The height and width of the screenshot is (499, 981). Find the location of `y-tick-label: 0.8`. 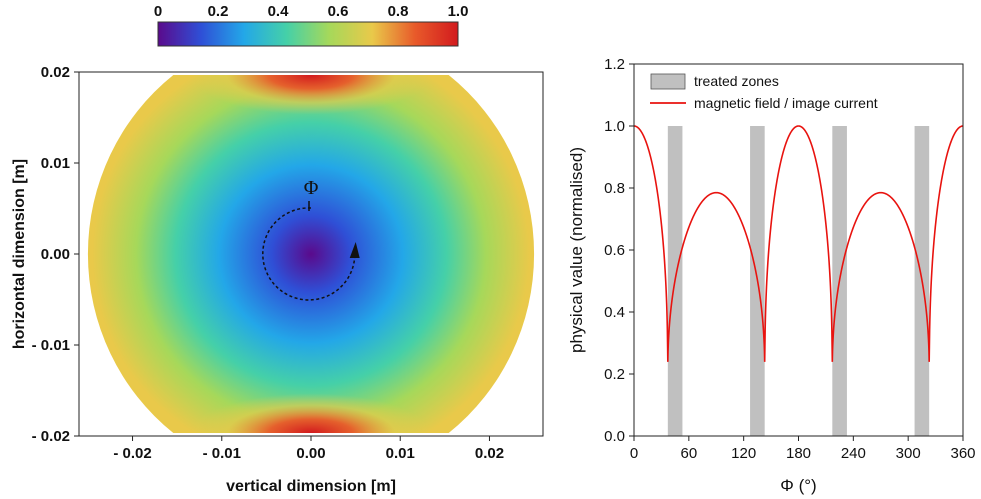

y-tick-label: 0.8 is located at coordinates (614, 188).